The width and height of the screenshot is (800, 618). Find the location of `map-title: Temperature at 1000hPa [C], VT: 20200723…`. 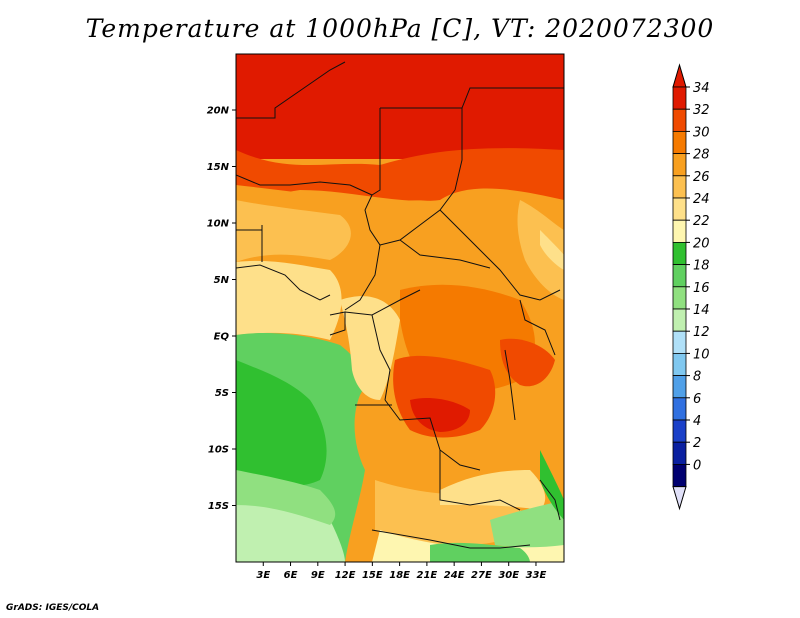

map-title: Temperature at 1000hPa [C], VT: 20200723… is located at coordinates (400, 28).